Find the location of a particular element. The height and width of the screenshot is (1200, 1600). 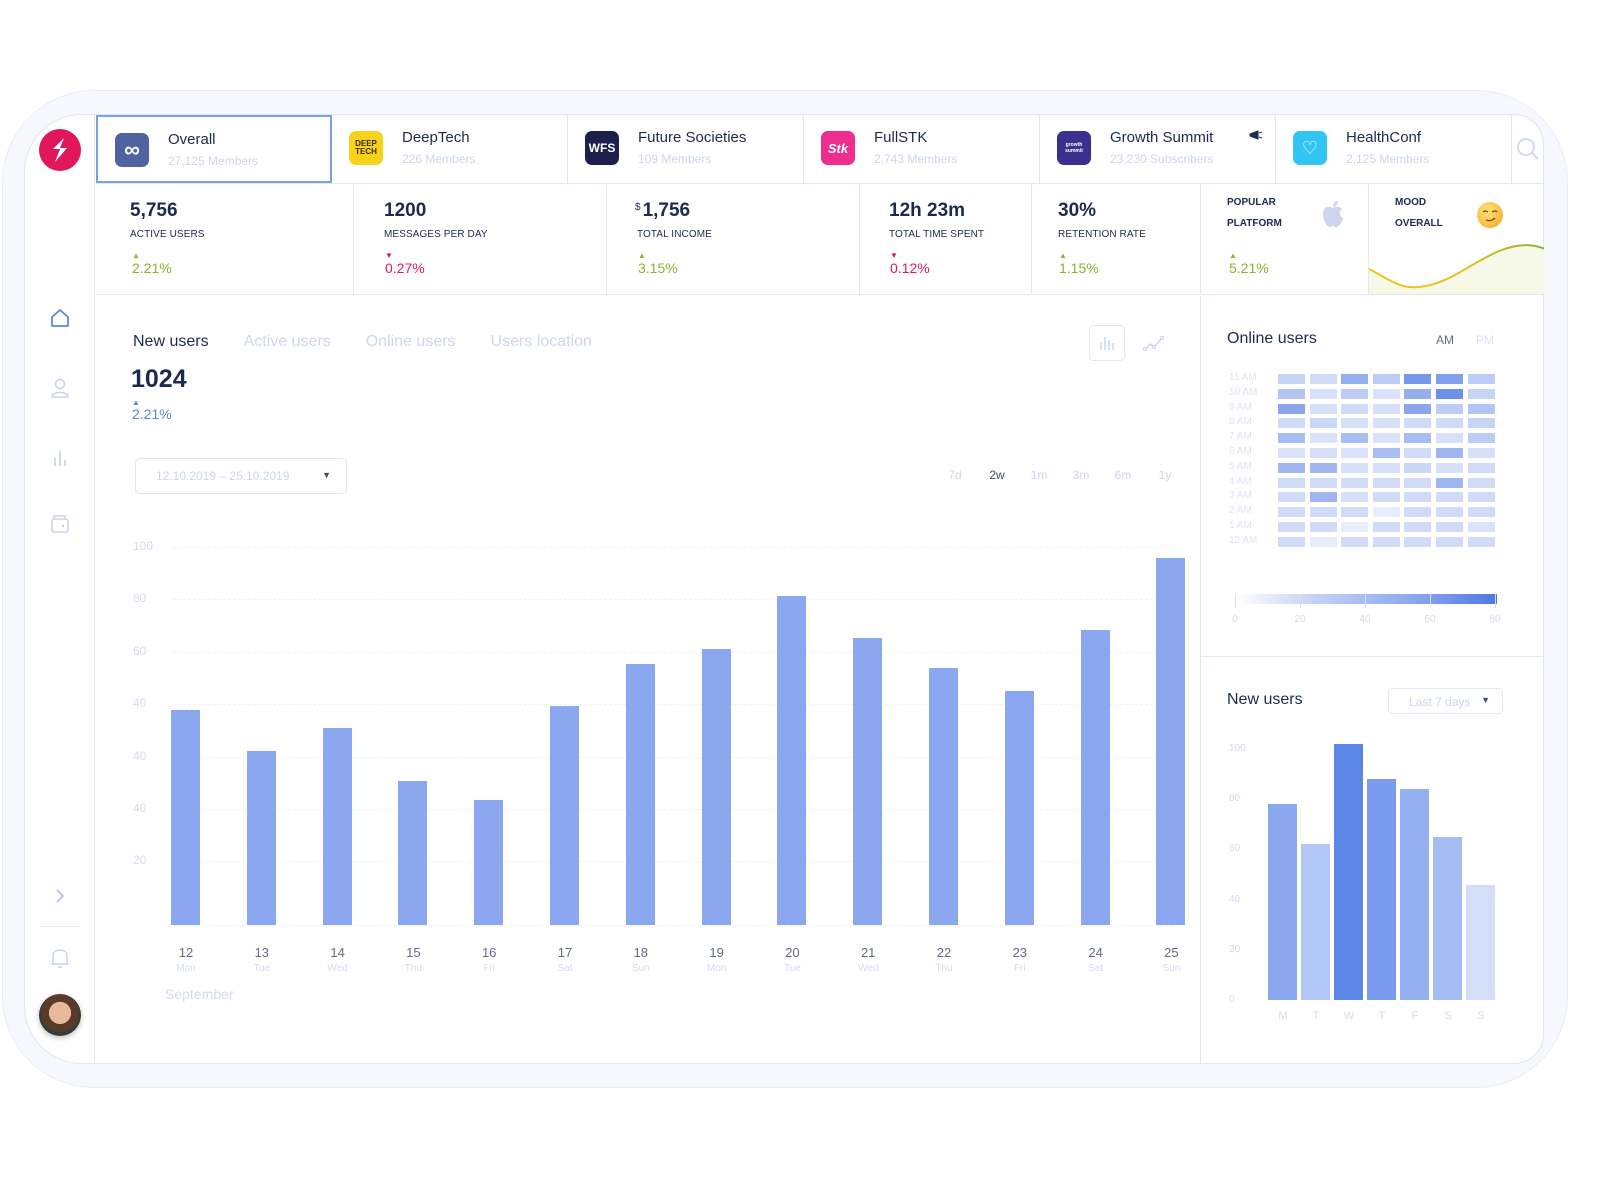

tab-deeptech: DEEP TECH DeepTech 226 Members is located at coordinates (450, 149).